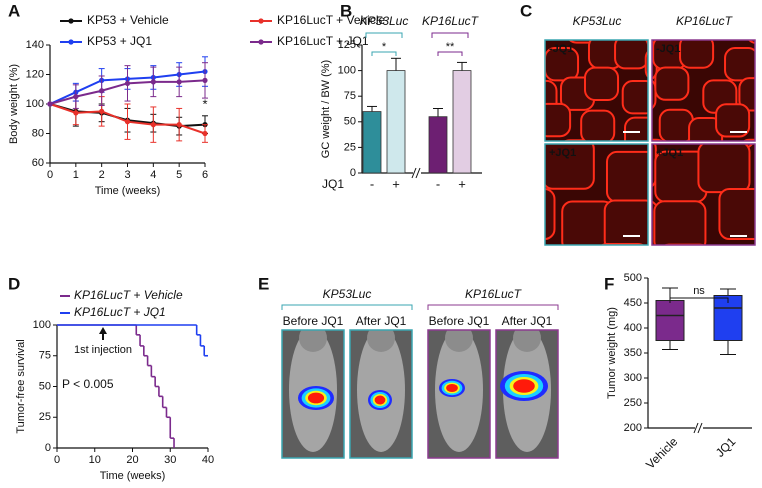  What do you see at coordinates (670, 320) in the screenshot?
I see `box` at bounding box center [670, 320].